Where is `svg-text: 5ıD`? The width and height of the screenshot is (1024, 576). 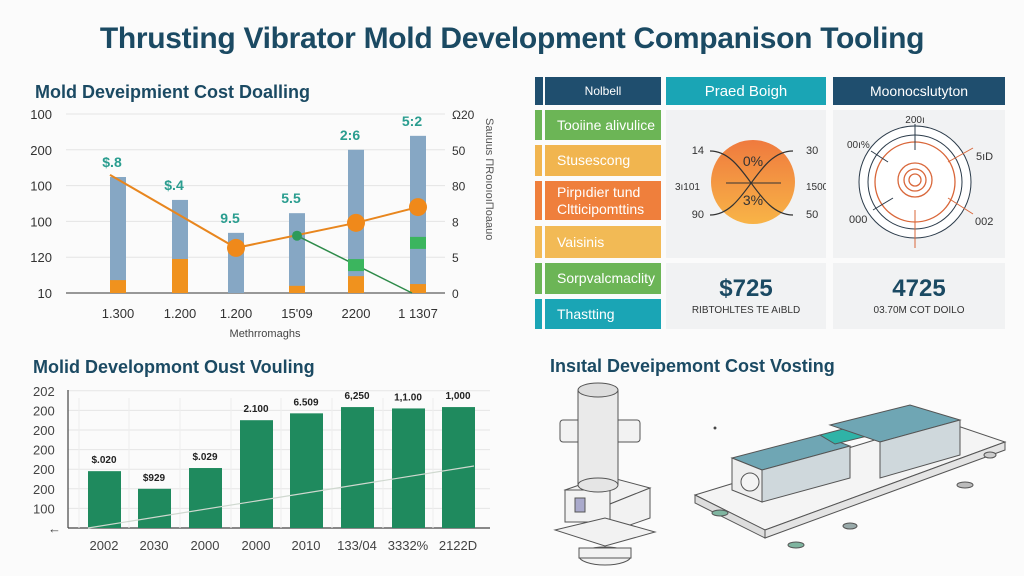
svg-text: 5ıD is located at coordinates (984, 157).